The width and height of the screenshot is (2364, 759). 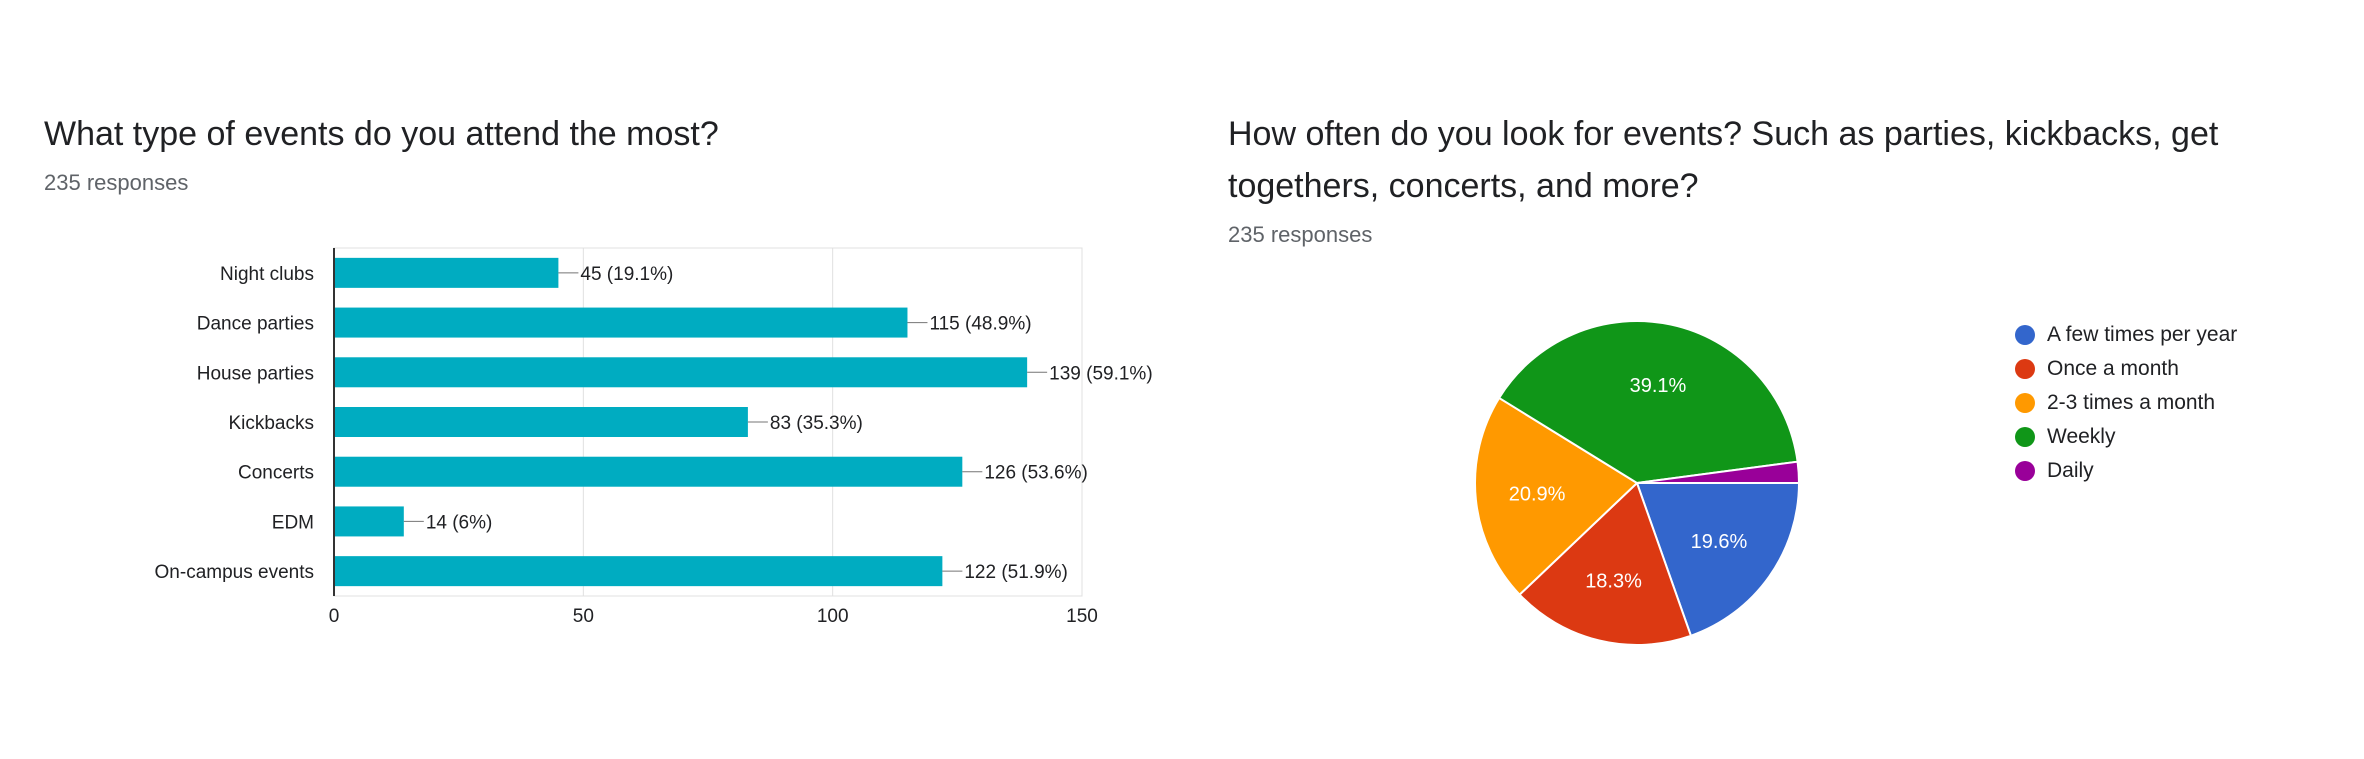 I want to click on legend-item: 2-3 times a month, so click(x=2126, y=403).